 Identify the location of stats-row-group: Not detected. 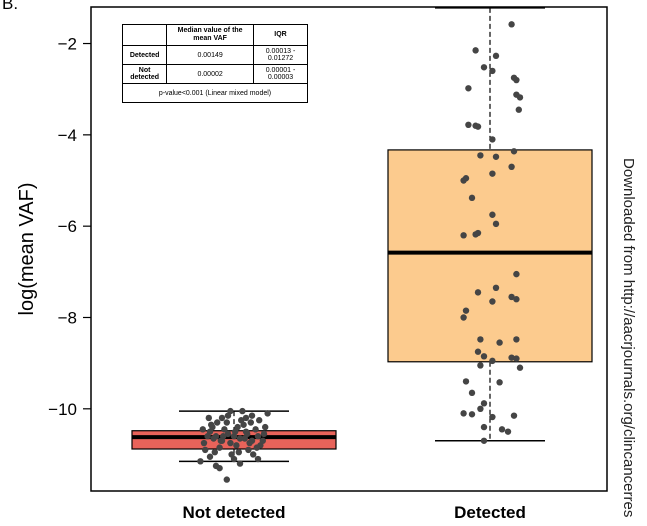
(144, 74).